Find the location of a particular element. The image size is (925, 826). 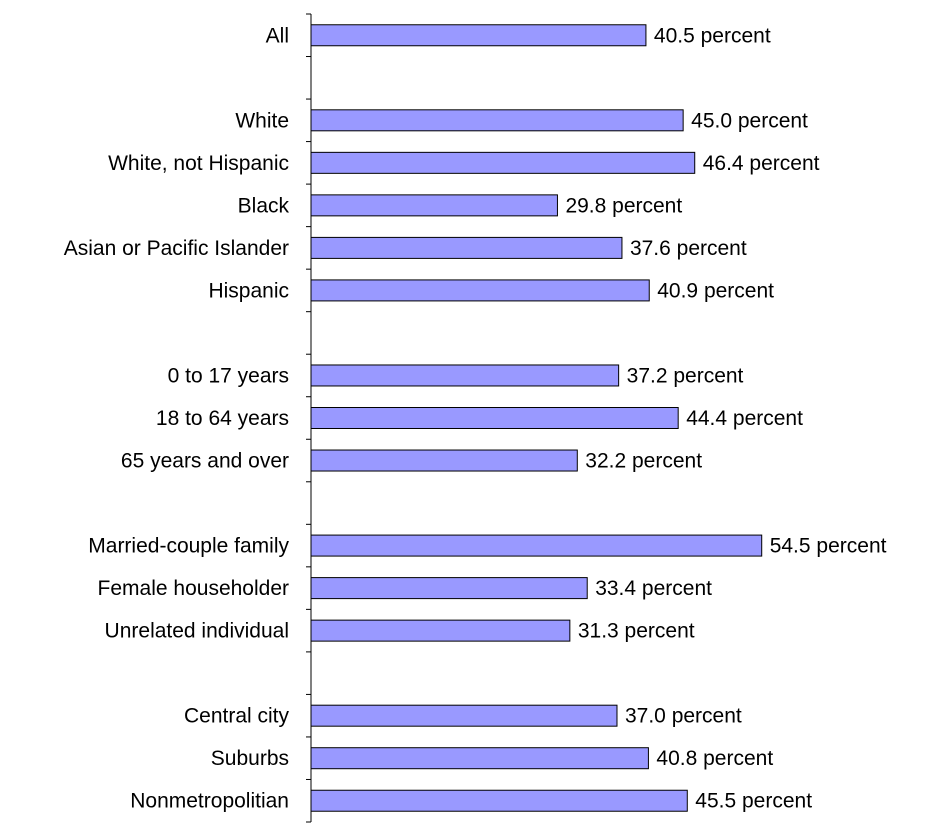

category-label: Suburbs is located at coordinates (250, 758).